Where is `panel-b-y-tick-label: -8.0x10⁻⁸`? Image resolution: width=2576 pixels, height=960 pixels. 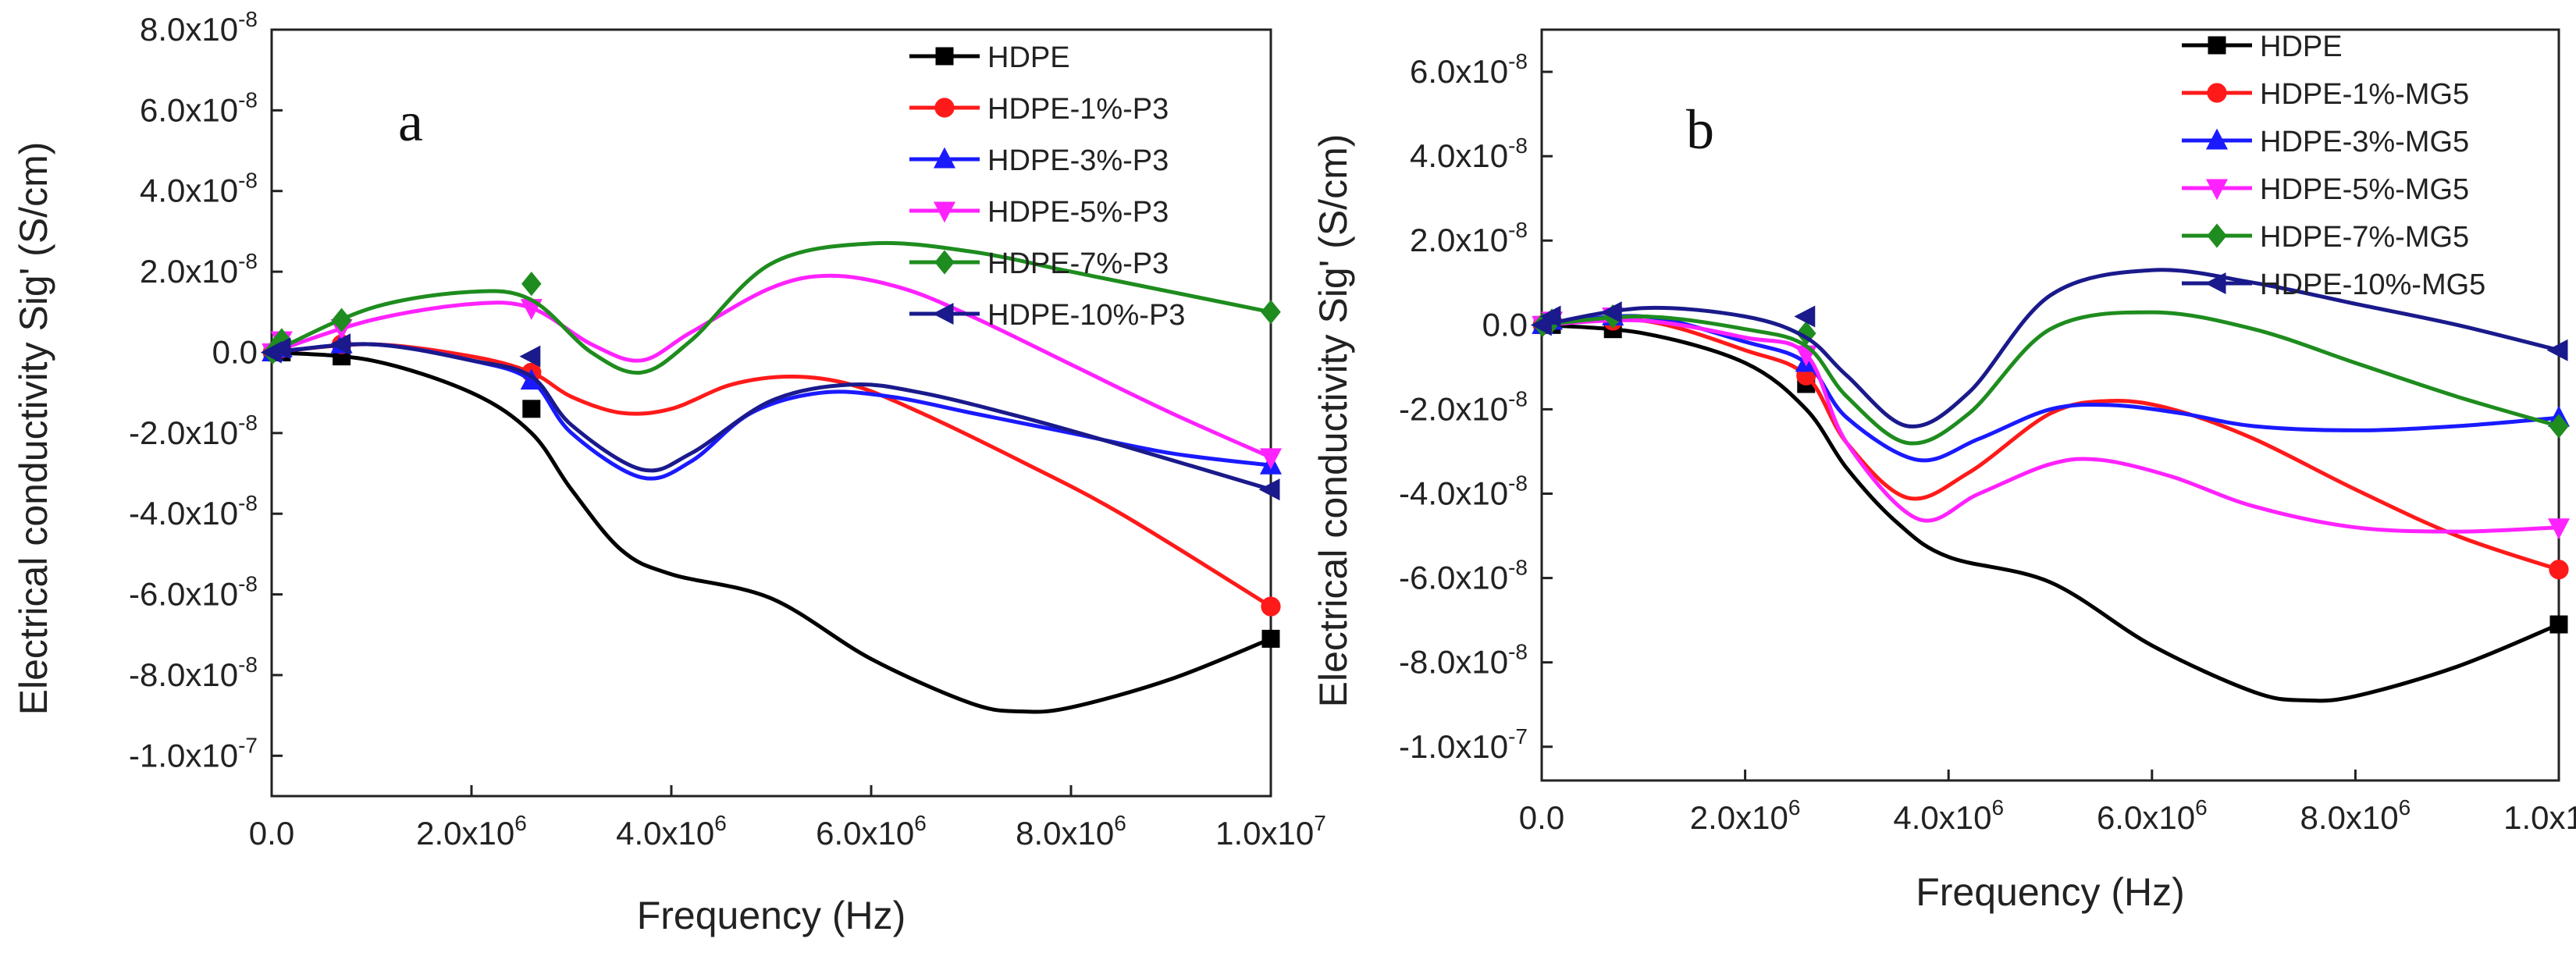 panel-b-y-tick-label: -8.0x10⁻⁸ is located at coordinates (1463, 660).